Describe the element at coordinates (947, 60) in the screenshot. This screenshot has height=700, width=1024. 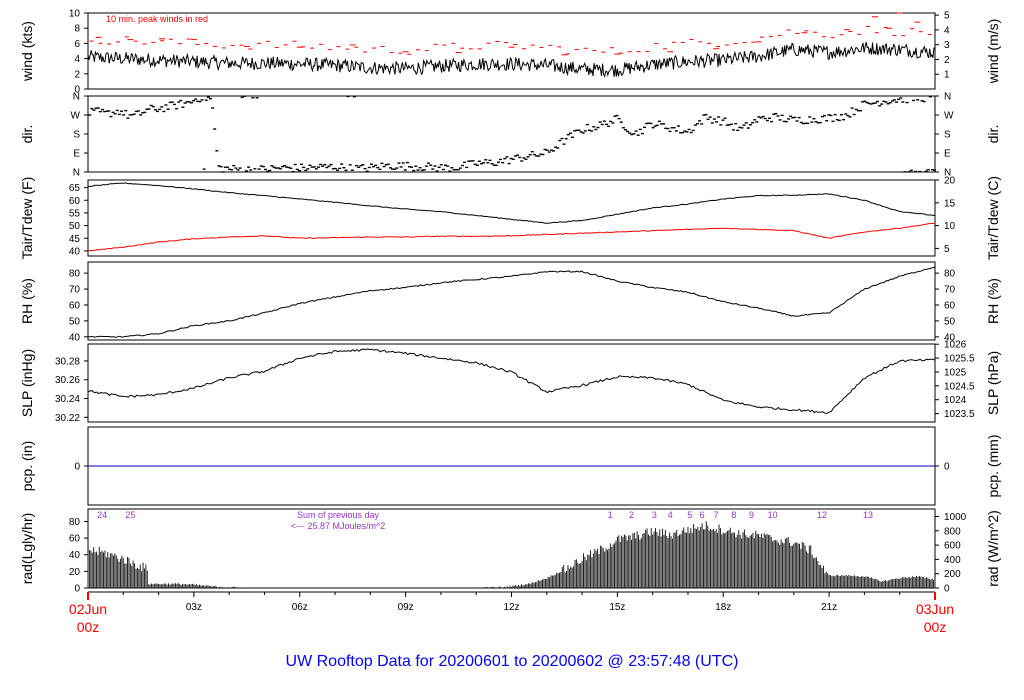
I see `y-tick-label-right: 2` at that location.